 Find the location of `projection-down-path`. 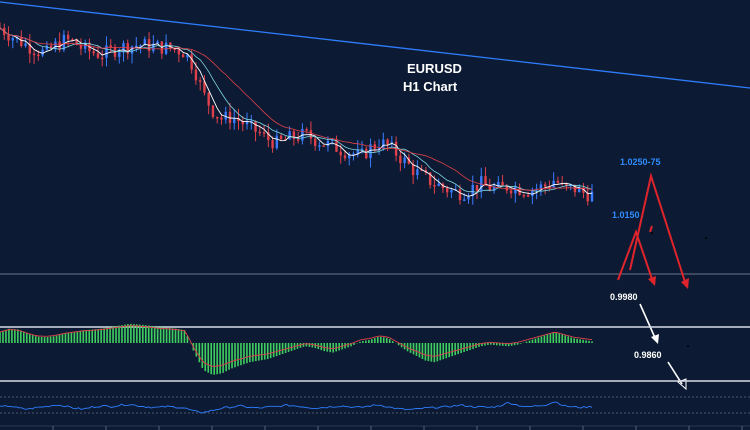

projection-down-path is located at coordinates (648, 322).